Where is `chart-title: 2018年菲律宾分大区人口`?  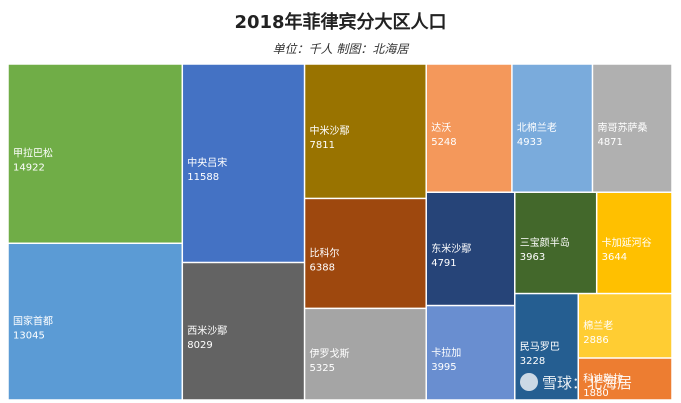 chart-title: 2018年菲律宾分大区人口 is located at coordinates (340, 22).